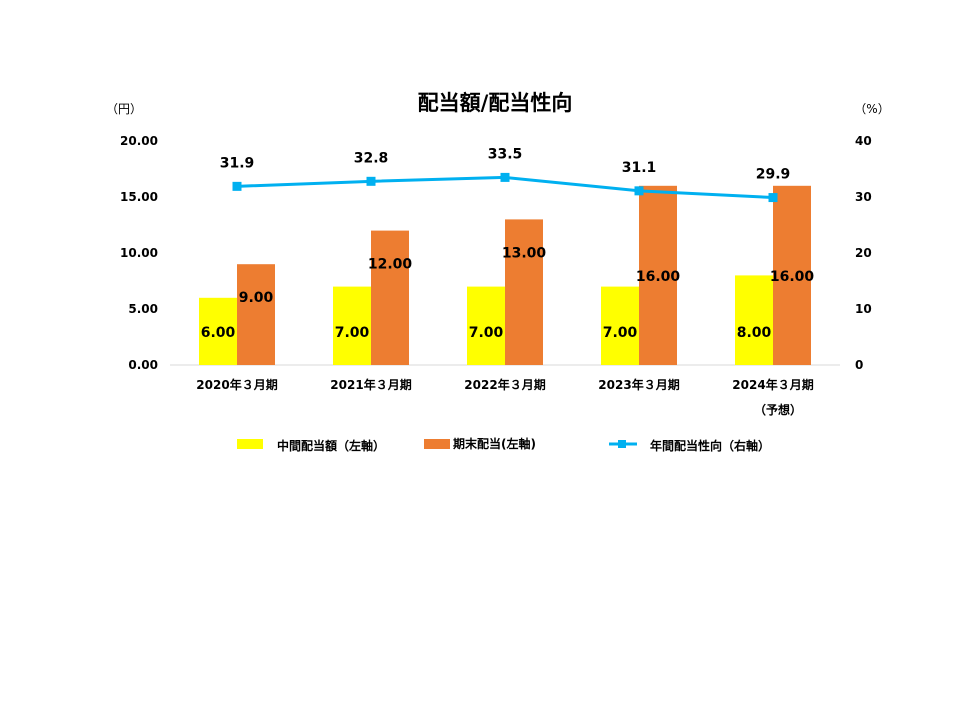  What do you see at coordinates (638, 384) in the screenshot?
I see `category-label: 2023年３月期` at bounding box center [638, 384].